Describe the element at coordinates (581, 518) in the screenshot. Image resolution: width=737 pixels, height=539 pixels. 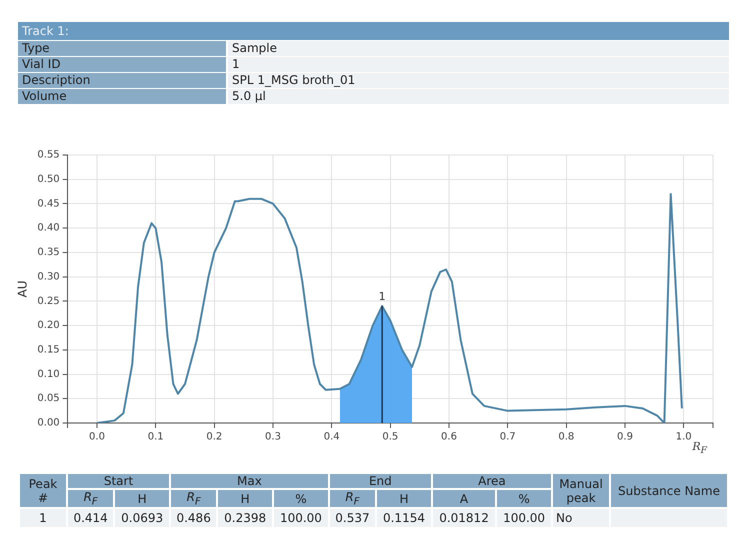
I see `text: No` at that location.